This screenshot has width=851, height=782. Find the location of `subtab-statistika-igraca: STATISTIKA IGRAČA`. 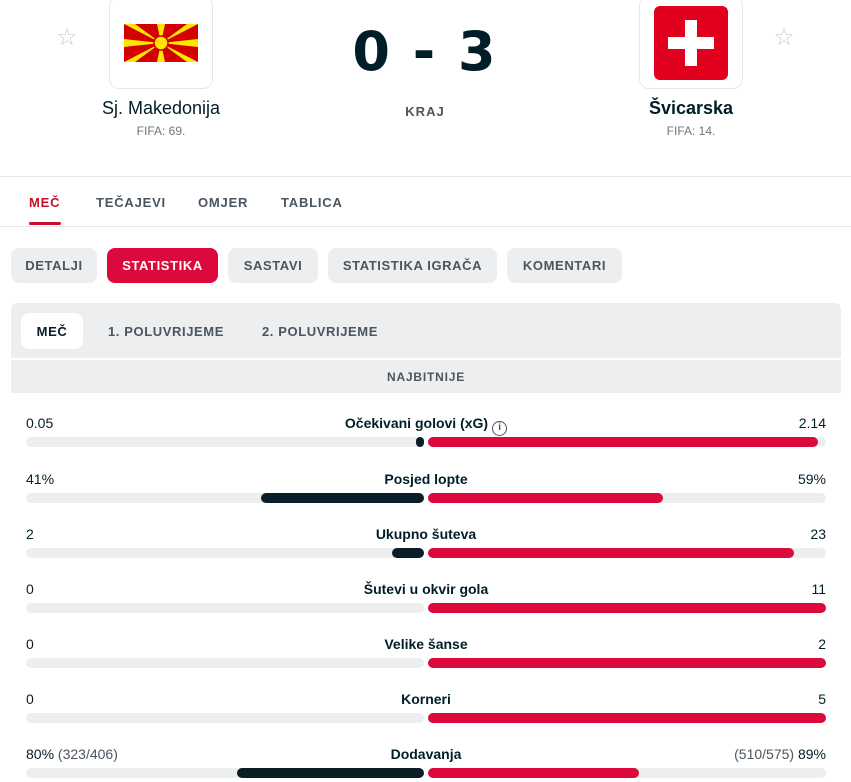

subtab-statistika-igraca: STATISTIKA IGRAČA is located at coordinates (412, 265).